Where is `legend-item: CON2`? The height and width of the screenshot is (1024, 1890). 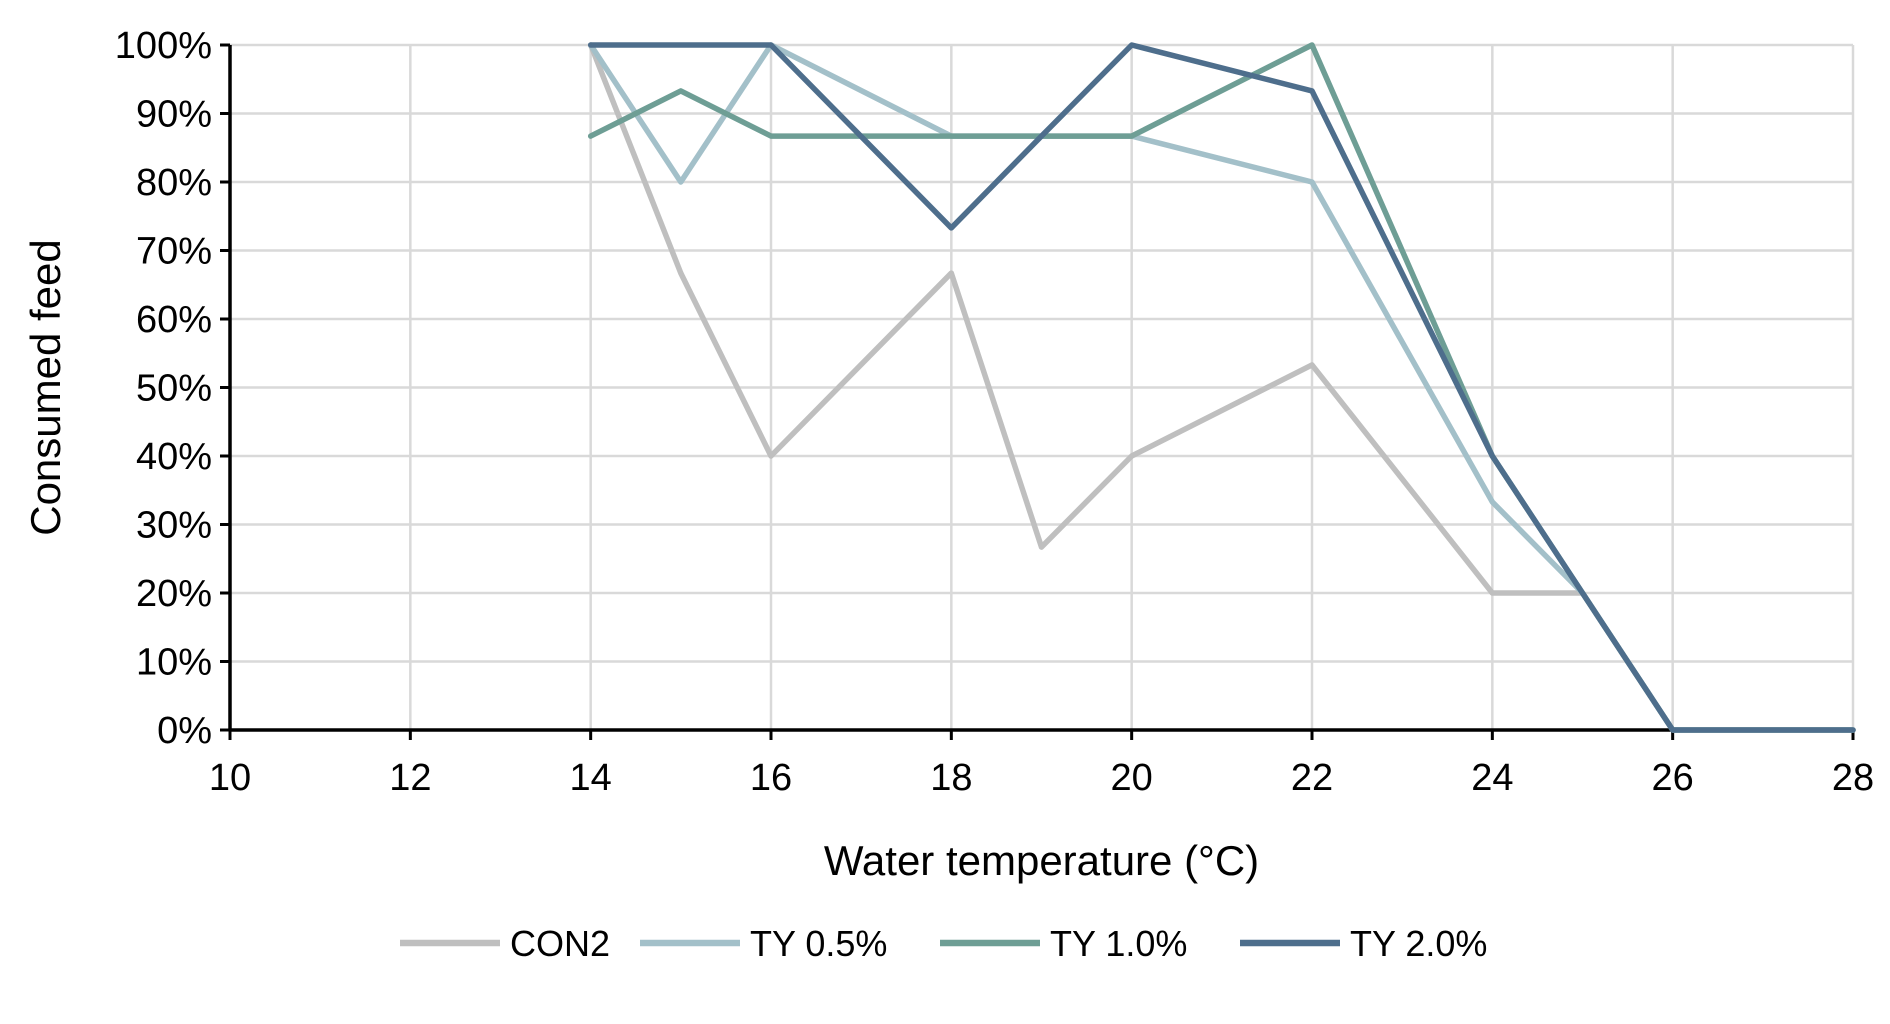 legend-item: CON2 is located at coordinates (505, 943).